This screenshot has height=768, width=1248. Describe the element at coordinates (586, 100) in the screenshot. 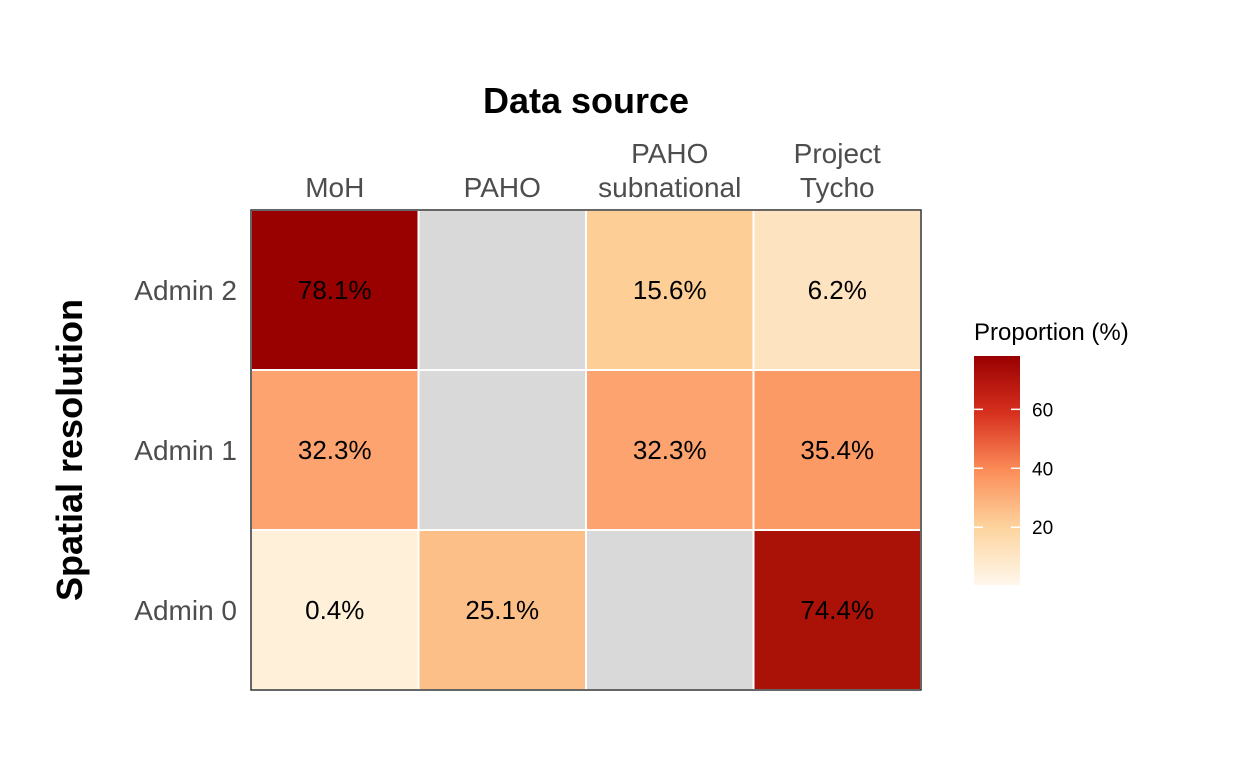

I see `x-axis-title: Data source` at that location.